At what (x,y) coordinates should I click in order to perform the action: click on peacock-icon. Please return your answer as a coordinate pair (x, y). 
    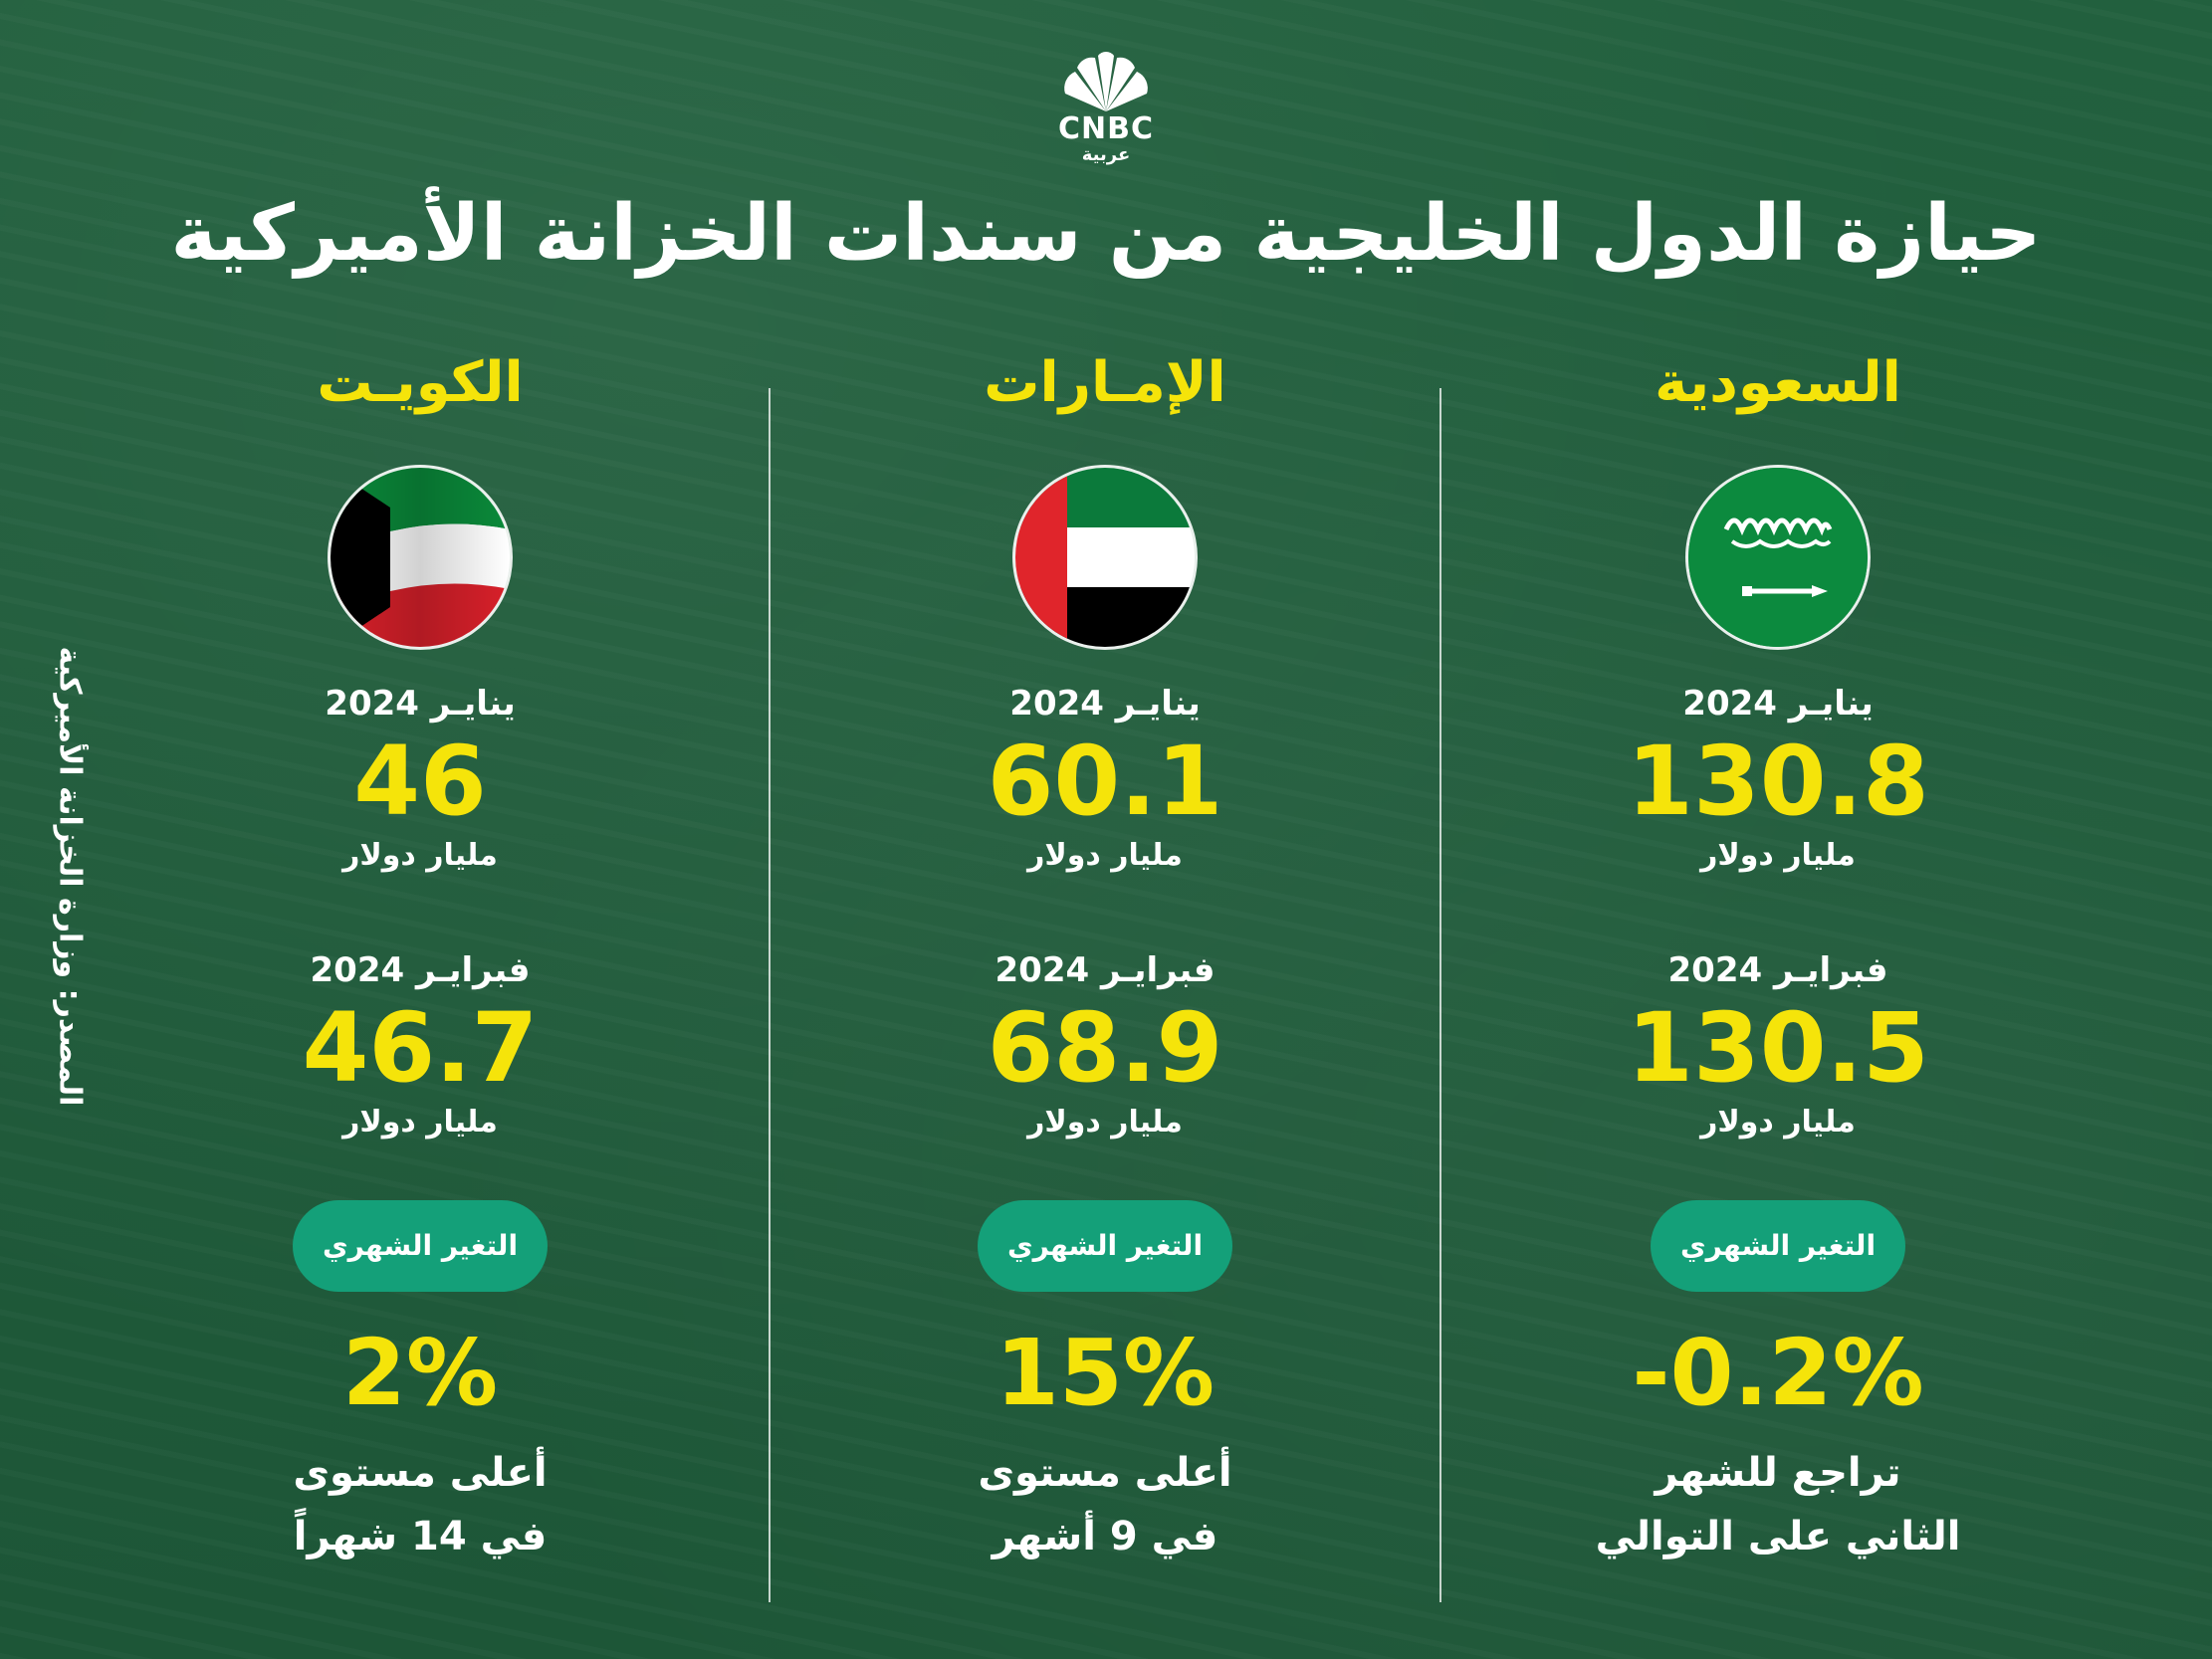
    Looking at the image, I should click on (1106, 81).